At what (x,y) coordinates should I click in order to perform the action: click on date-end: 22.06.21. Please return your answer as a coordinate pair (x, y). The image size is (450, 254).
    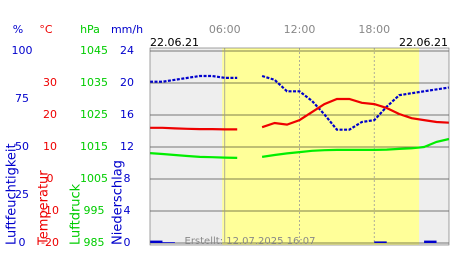
    Looking at the image, I should click on (423, 42).